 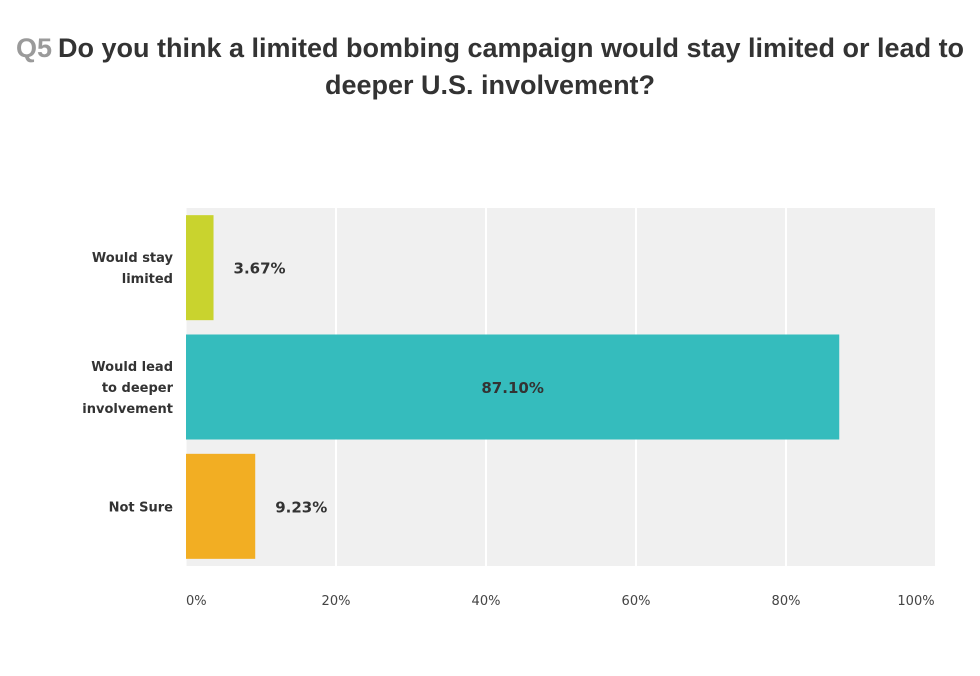 What do you see at coordinates (915, 601) in the screenshot?
I see `x-tick-label-5: 100%` at bounding box center [915, 601].